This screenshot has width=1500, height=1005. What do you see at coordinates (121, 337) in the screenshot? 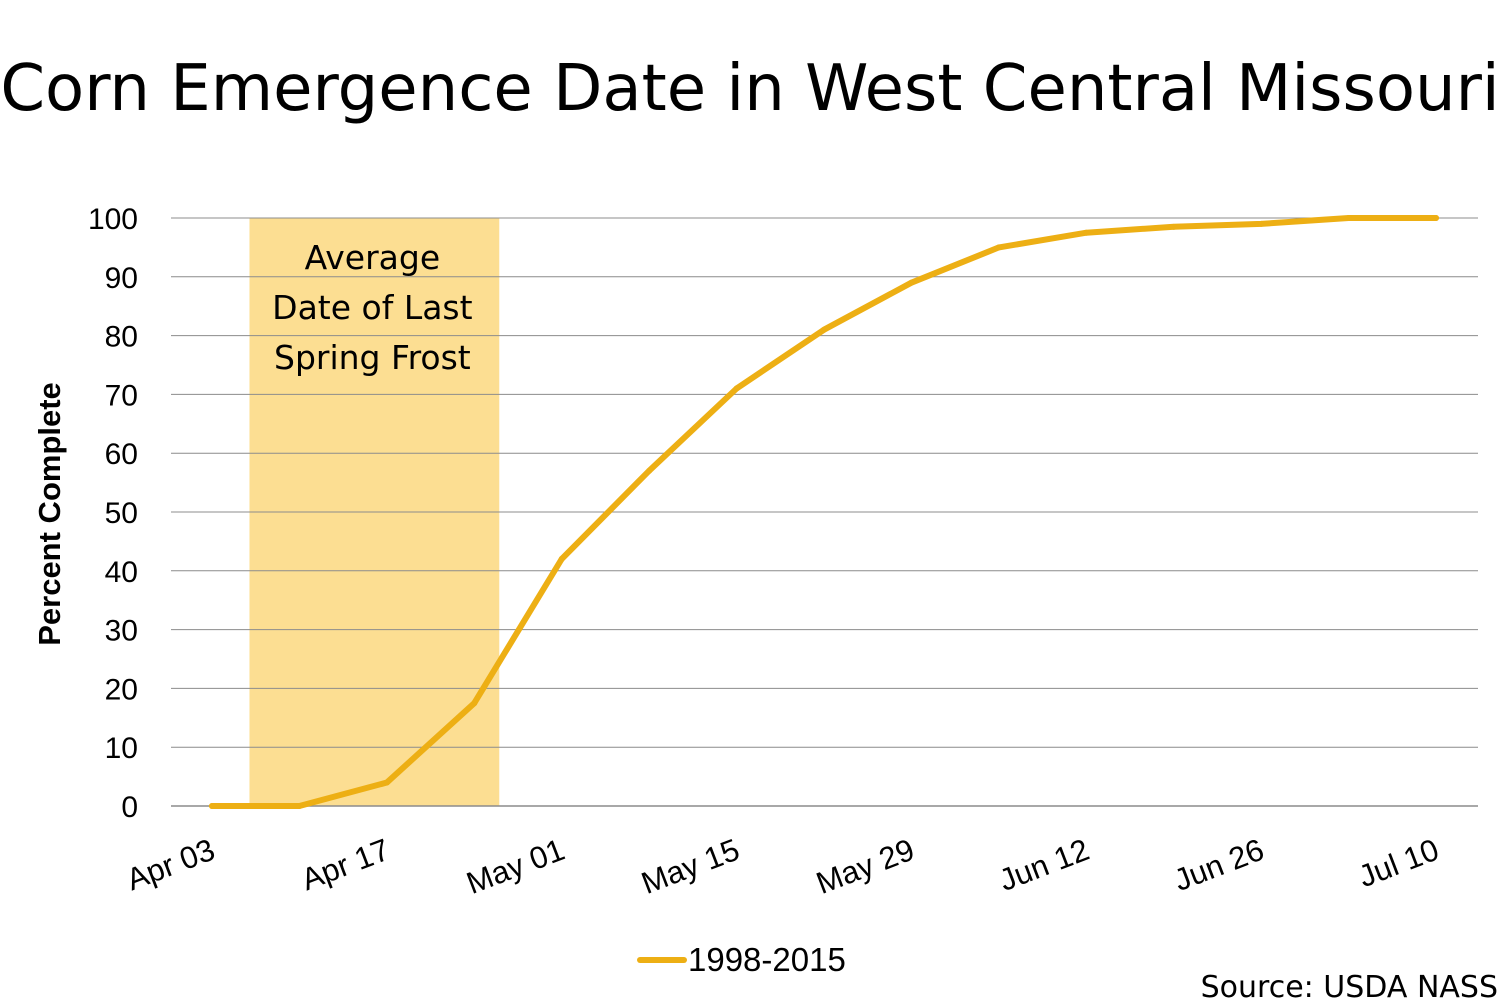
I see `y-tick-label: 80` at bounding box center [121, 337].